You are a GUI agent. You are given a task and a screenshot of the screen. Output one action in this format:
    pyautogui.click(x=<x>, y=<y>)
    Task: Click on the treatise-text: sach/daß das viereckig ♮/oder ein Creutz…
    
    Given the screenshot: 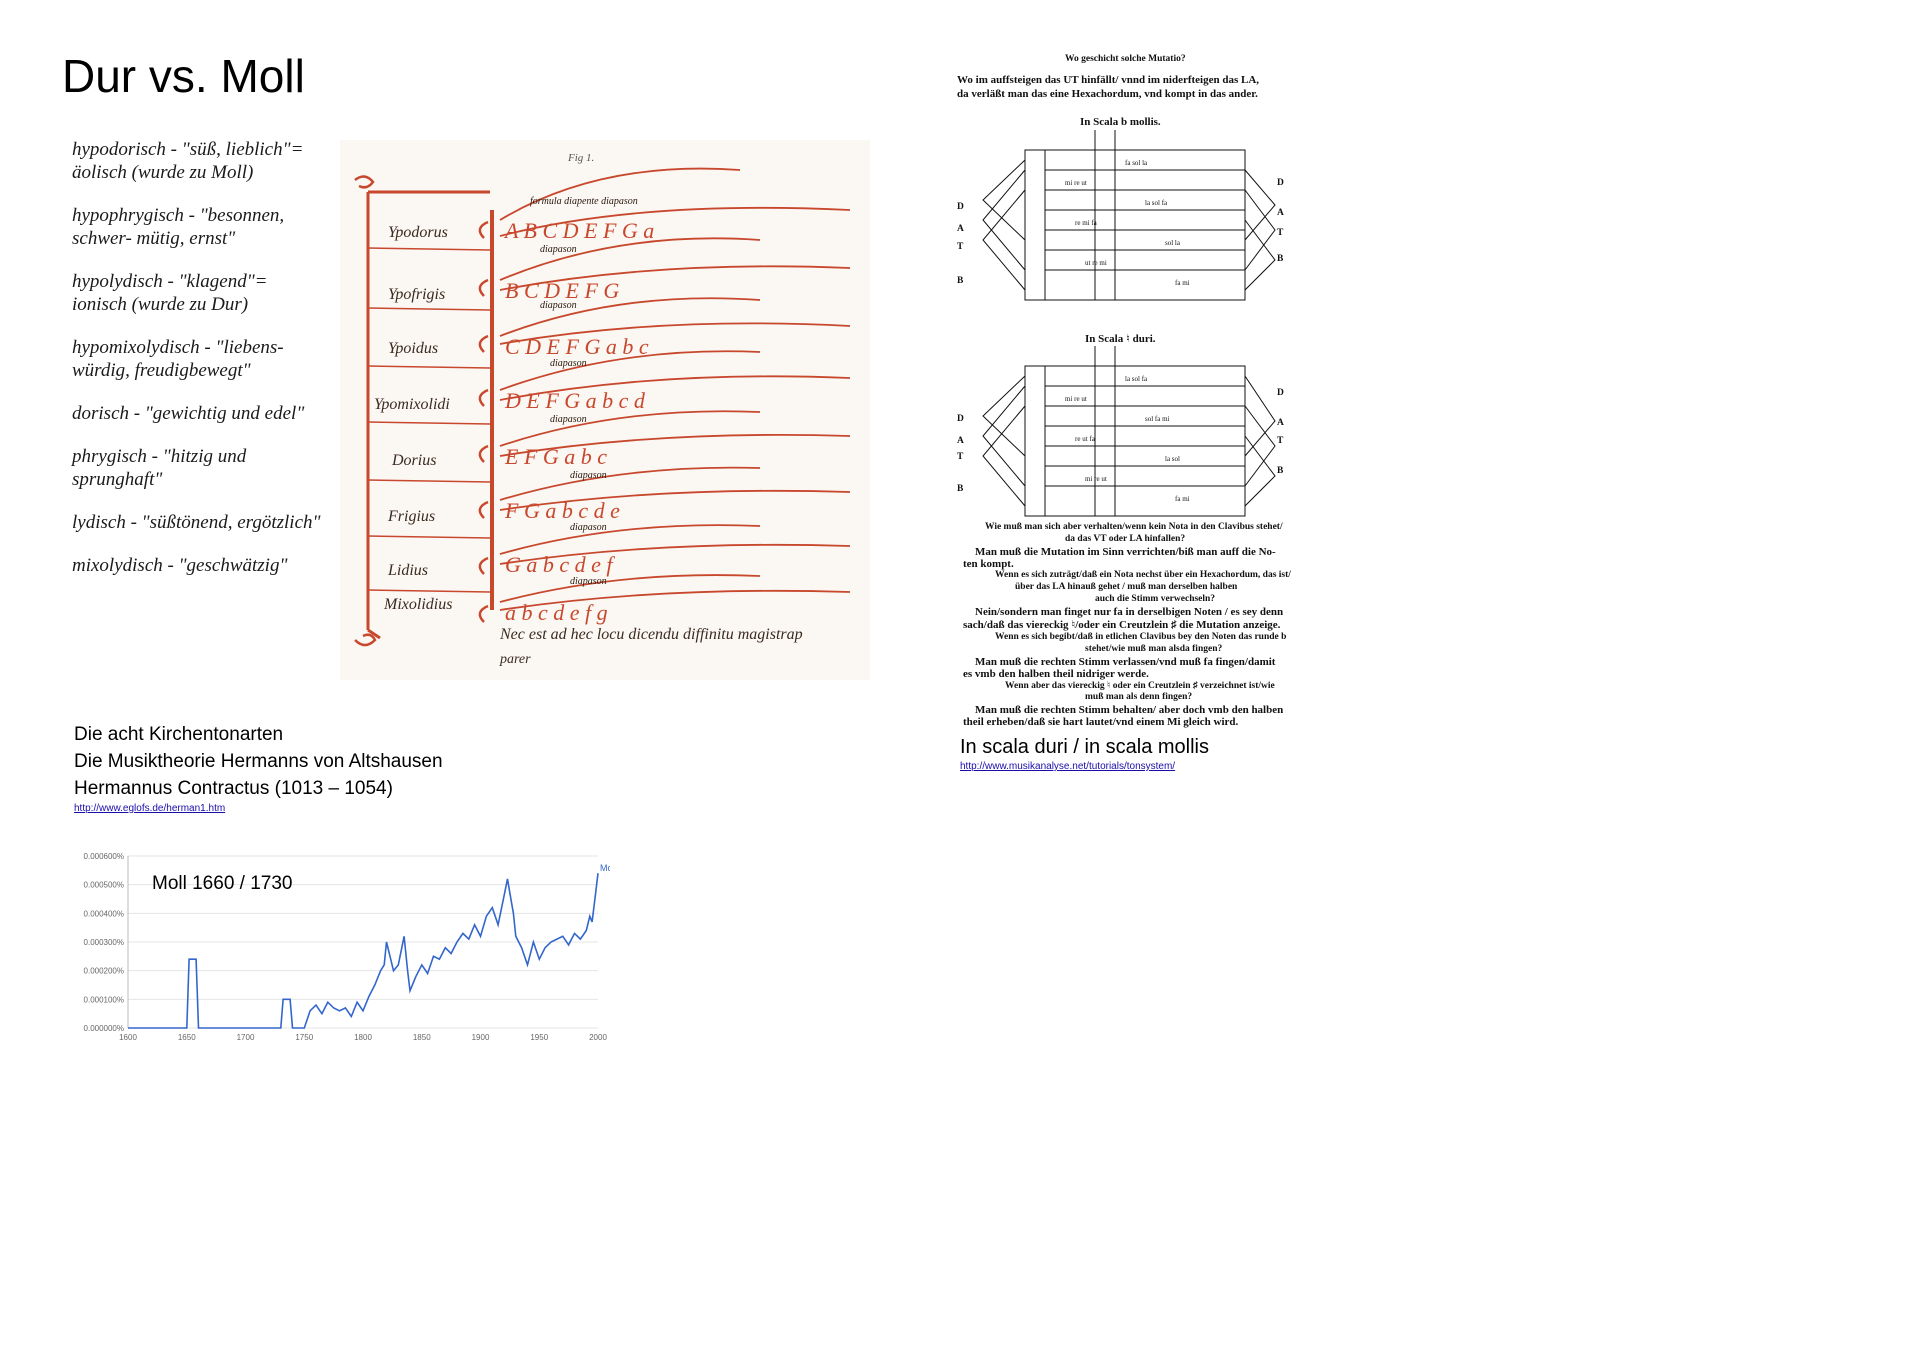 What is the action you would take?
    pyautogui.click(x=1122, y=625)
    